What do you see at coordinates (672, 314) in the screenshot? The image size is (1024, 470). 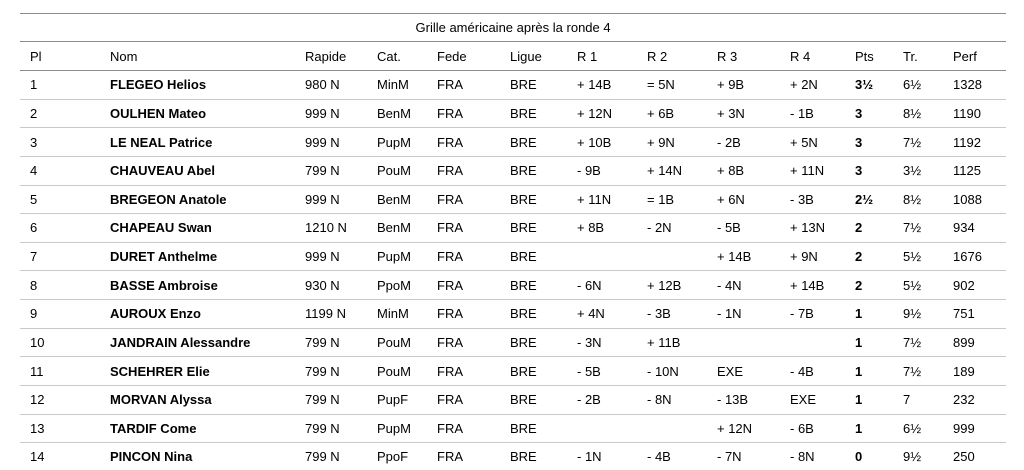 I see `cell-r2: - 3B` at bounding box center [672, 314].